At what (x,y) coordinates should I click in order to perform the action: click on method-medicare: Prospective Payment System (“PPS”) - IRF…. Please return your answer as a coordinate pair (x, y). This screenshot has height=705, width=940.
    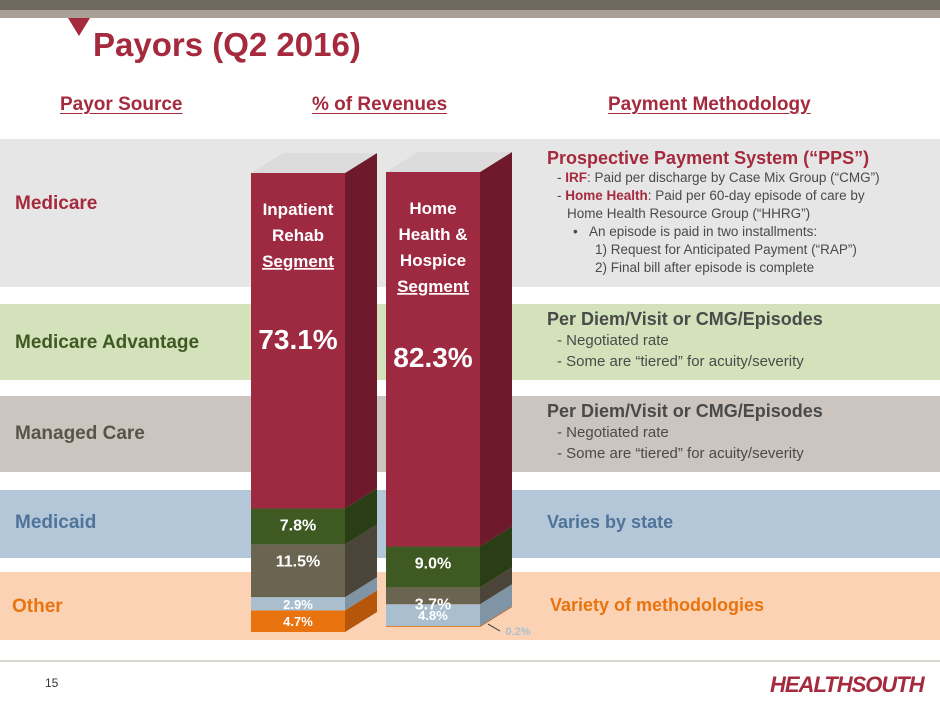
    Looking at the image, I should click on (713, 212).